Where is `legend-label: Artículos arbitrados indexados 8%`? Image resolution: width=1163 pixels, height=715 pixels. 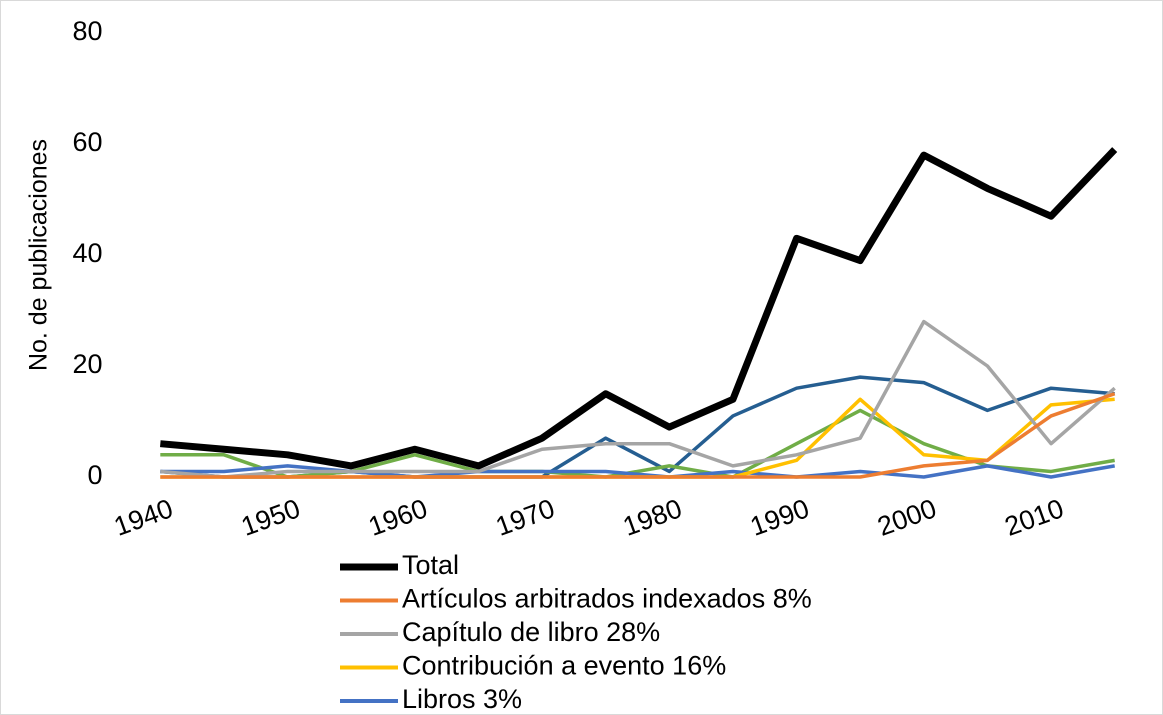
legend-label: Artículos arbitrados indexados 8% is located at coordinates (607, 599).